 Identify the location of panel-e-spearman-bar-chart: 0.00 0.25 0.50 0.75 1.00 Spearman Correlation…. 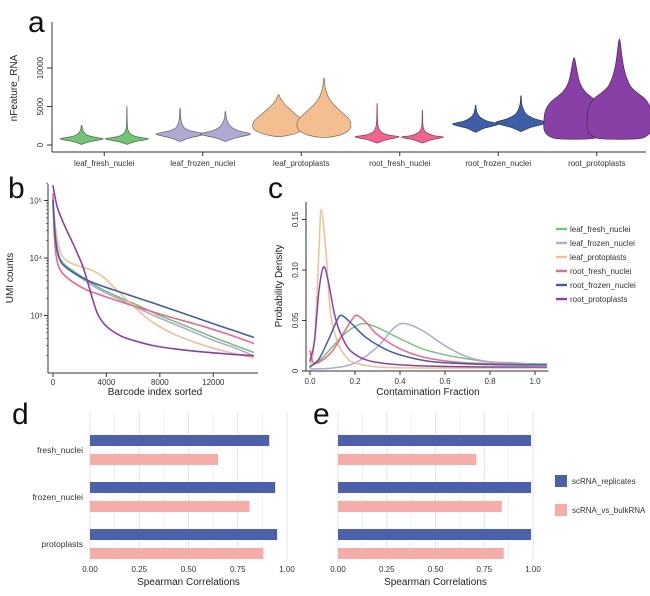
(488, 500).